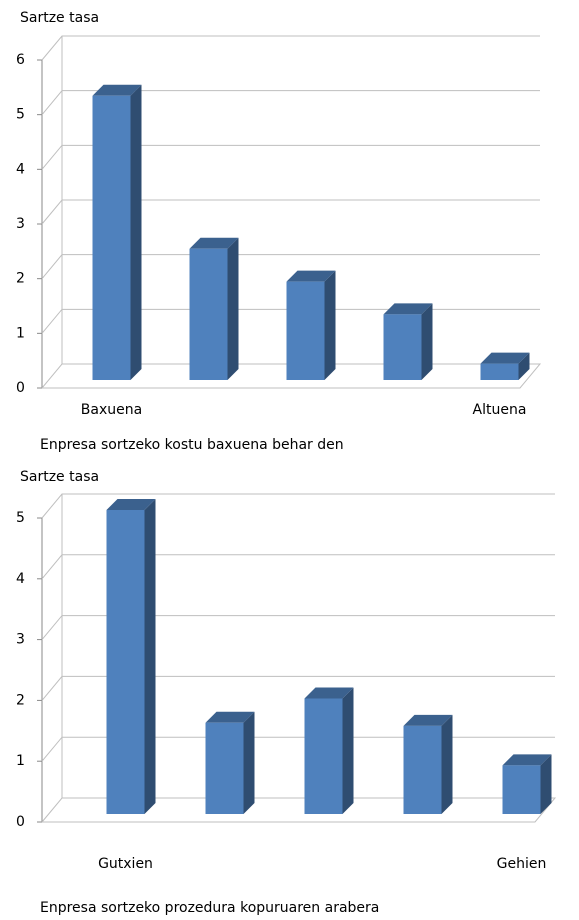 The height and width of the screenshot is (920, 579). What do you see at coordinates (192, 445) in the screenshot?
I see `x-axis-title: Enpresa sortzeko kostu baxuena behar den` at bounding box center [192, 445].